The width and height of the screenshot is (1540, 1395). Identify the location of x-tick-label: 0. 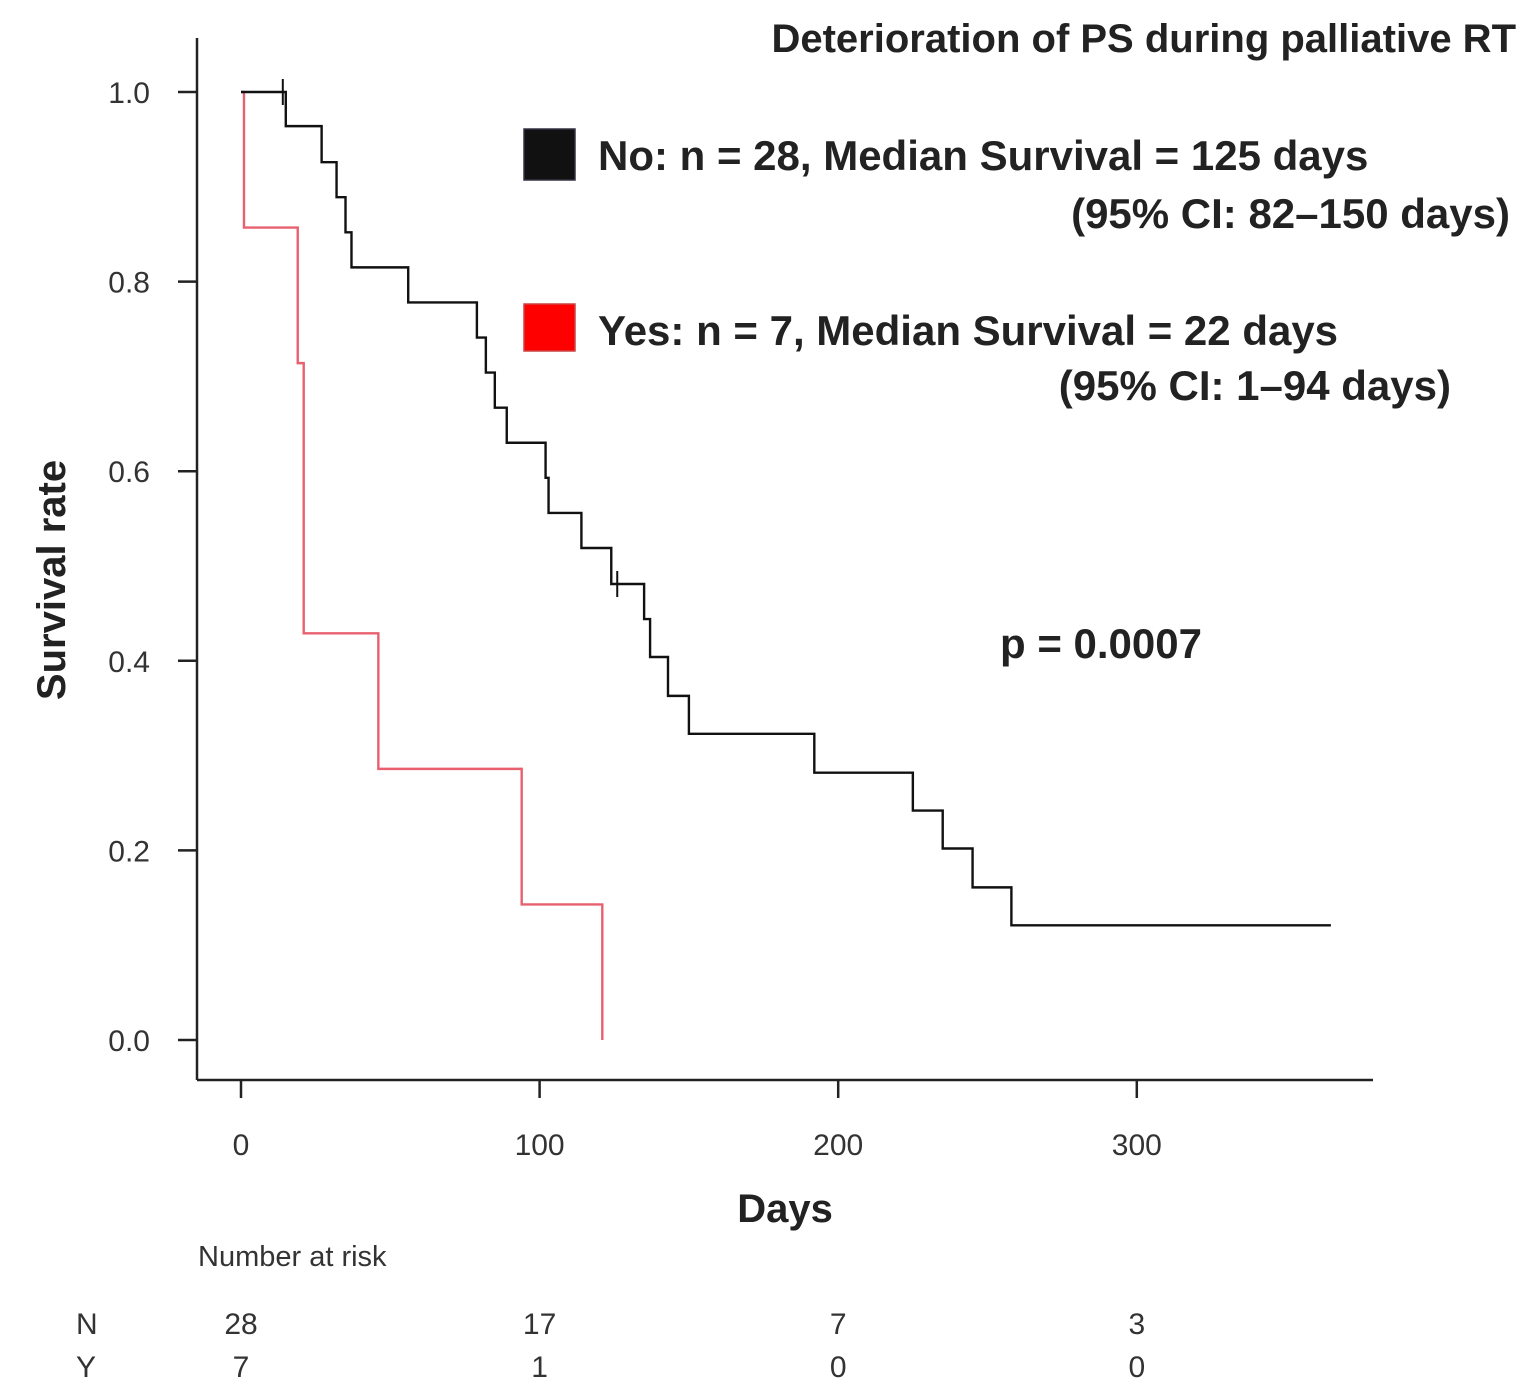
(241, 1145).